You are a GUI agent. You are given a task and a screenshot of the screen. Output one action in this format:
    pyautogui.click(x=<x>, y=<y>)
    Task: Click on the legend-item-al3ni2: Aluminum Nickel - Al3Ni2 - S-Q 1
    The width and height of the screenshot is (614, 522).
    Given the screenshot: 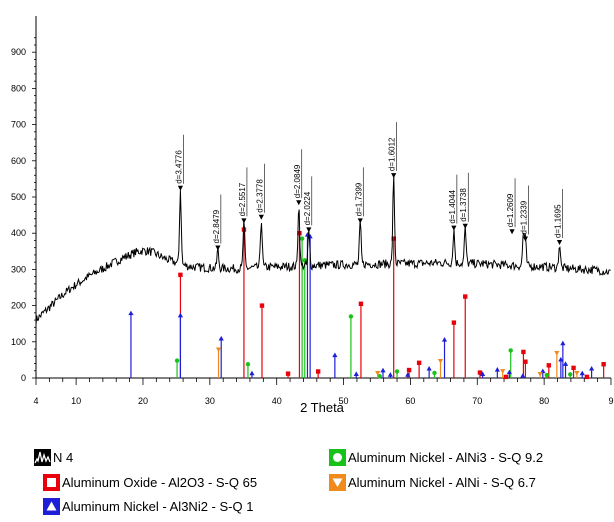 What is the action you would take?
    pyautogui.click(x=148, y=506)
    